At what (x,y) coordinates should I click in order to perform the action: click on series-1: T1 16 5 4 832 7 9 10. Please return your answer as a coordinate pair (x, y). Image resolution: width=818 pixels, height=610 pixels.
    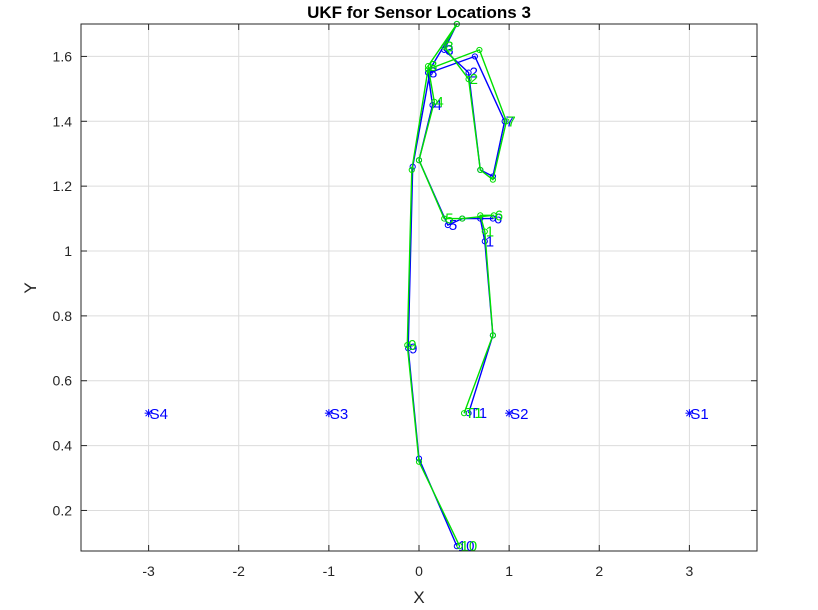
    Looking at the image, I should click on (460, 287).